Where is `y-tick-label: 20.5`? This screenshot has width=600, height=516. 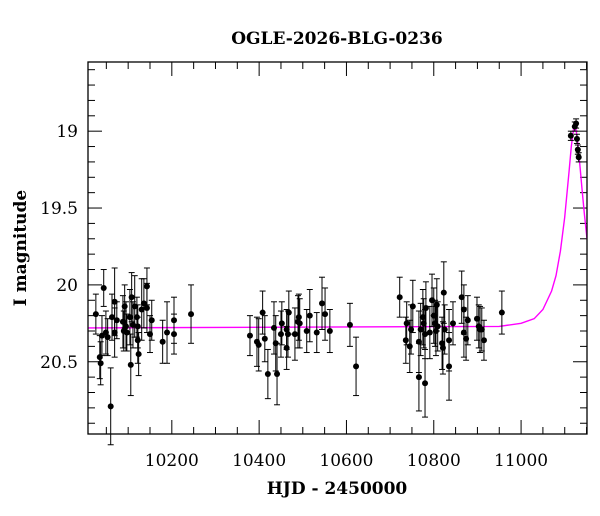 y-tick-label: 20.5 is located at coordinates (59, 363).